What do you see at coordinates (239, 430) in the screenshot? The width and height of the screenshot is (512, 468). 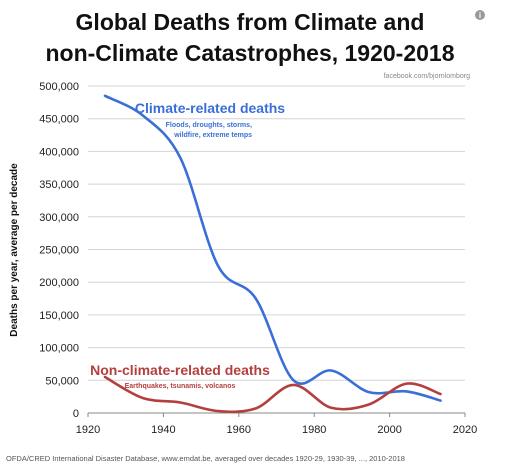 I see `x-tick-label: 1960` at bounding box center [239, 430].